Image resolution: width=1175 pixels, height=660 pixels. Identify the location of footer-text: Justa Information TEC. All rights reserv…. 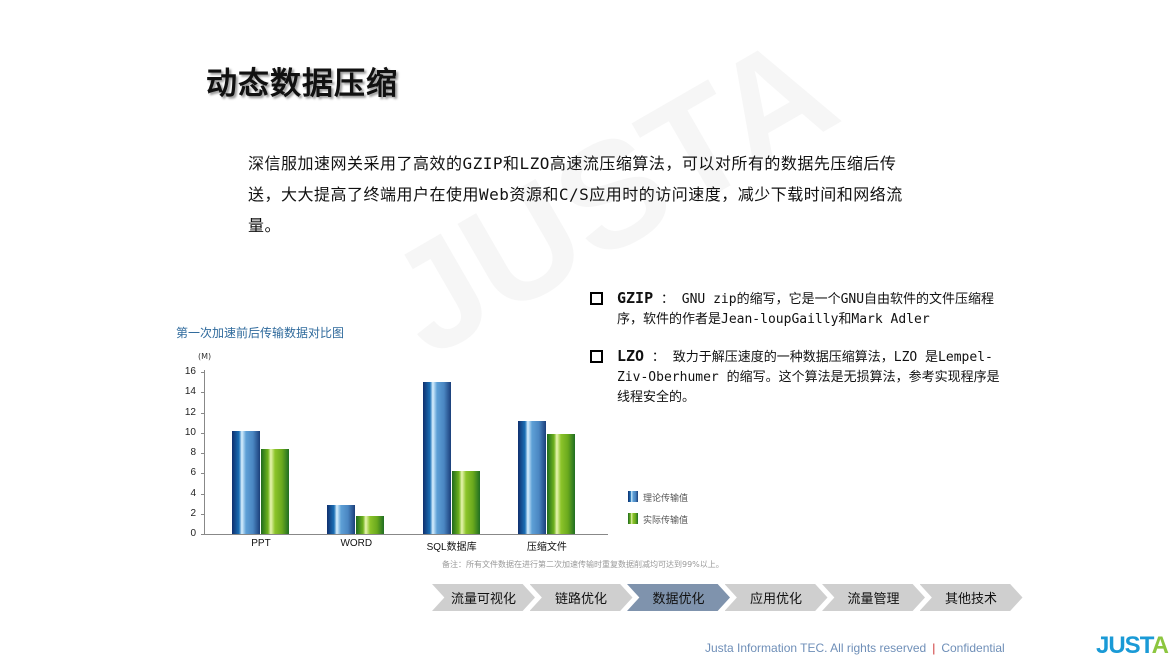
(816, 648).